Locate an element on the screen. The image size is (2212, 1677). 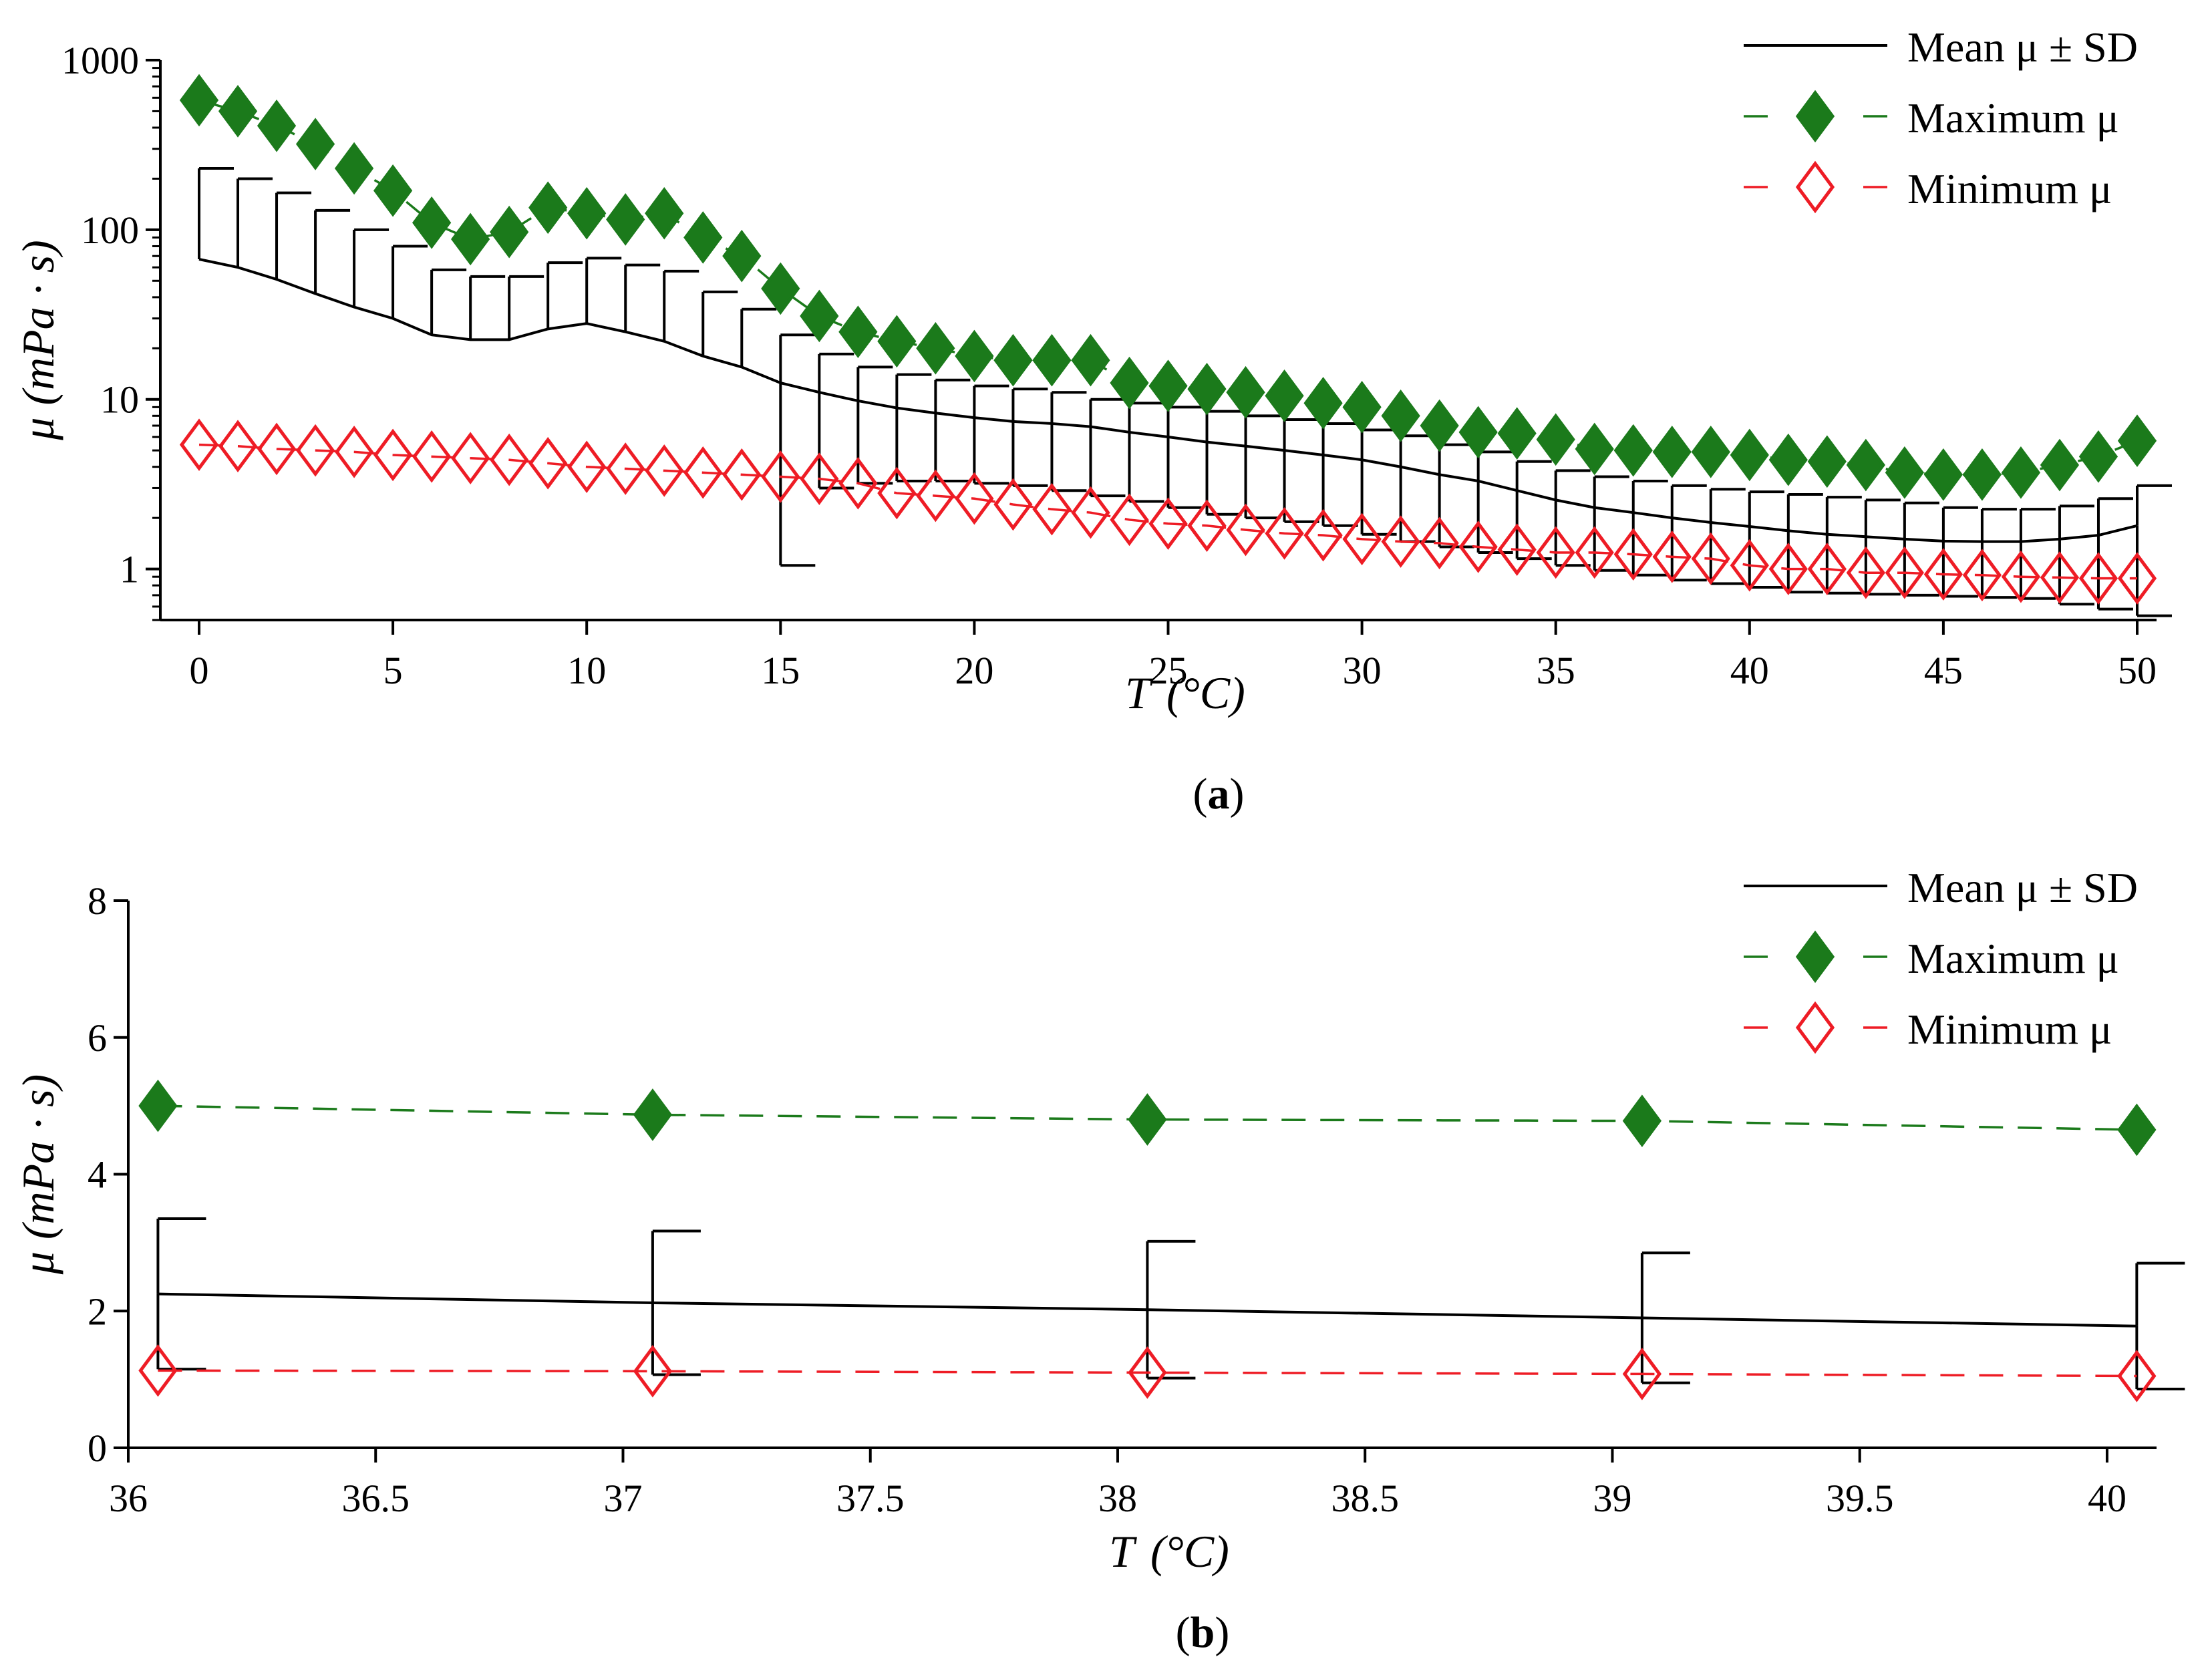
x-tick-label: 25 is located at coordinates (1168, 670).